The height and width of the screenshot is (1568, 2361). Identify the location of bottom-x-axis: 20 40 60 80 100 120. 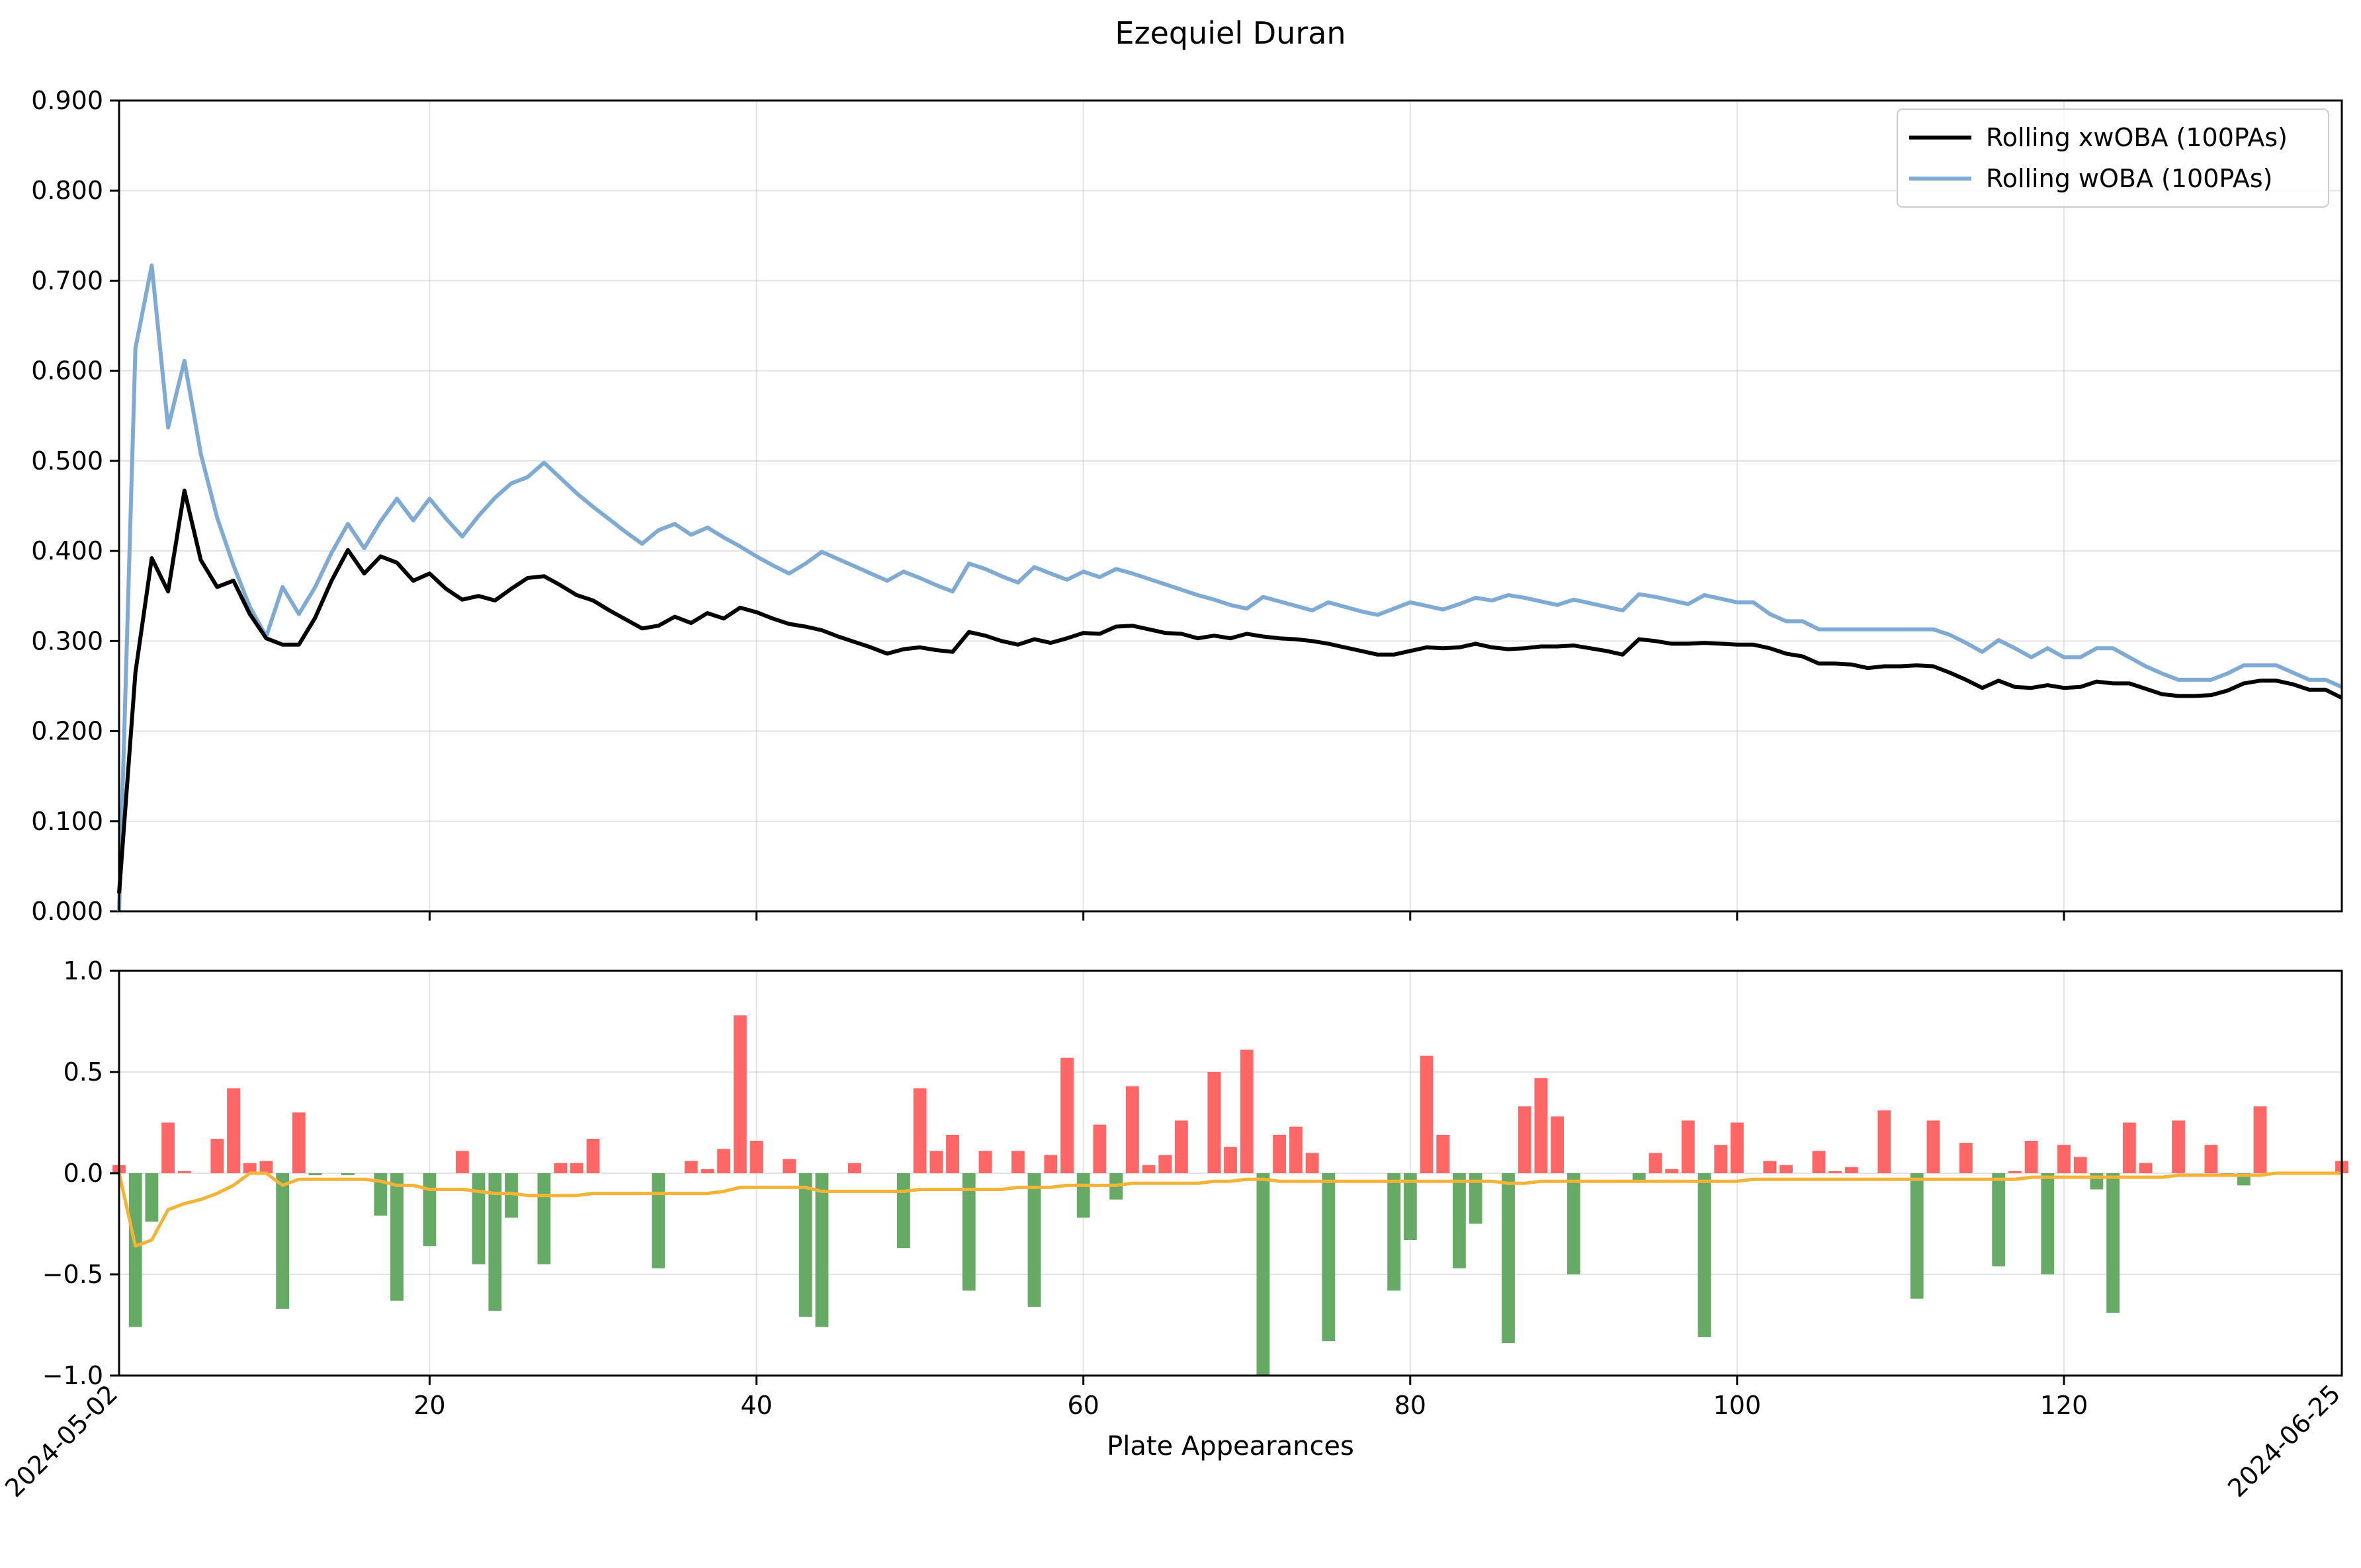
(1250, 1398).